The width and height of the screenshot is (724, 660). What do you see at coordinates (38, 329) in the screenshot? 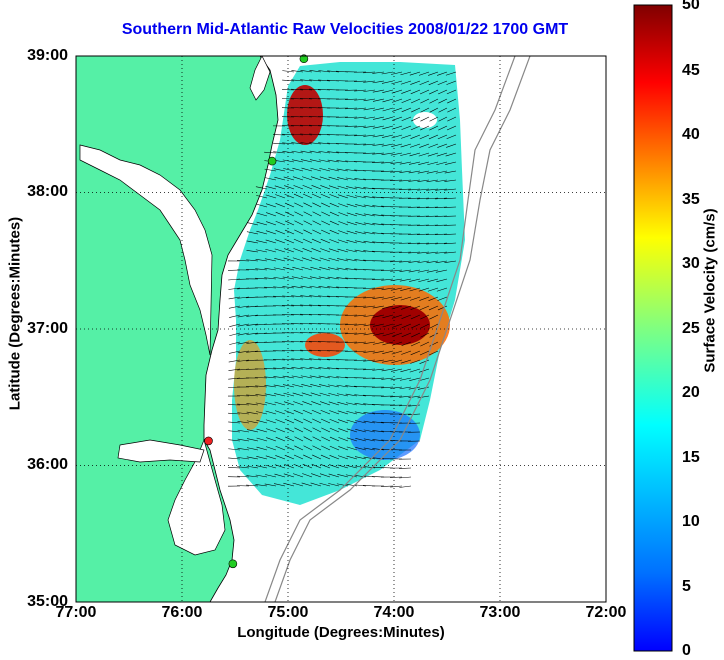
I see `y-tick-label: 37:00` at bounding box center [38, 329].